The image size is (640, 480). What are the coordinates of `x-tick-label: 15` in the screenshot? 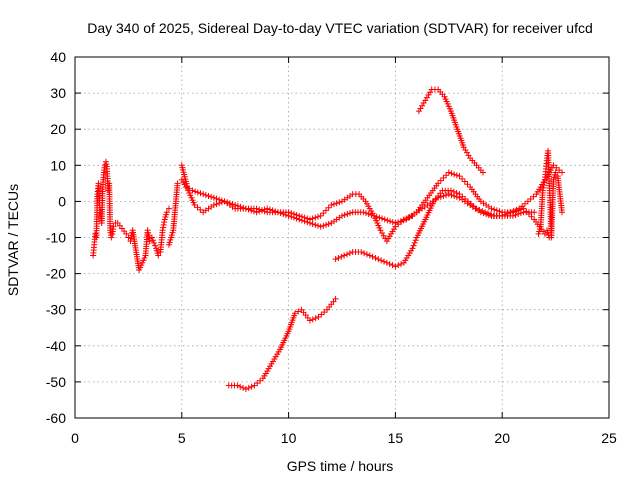 It's located at (396, 438).